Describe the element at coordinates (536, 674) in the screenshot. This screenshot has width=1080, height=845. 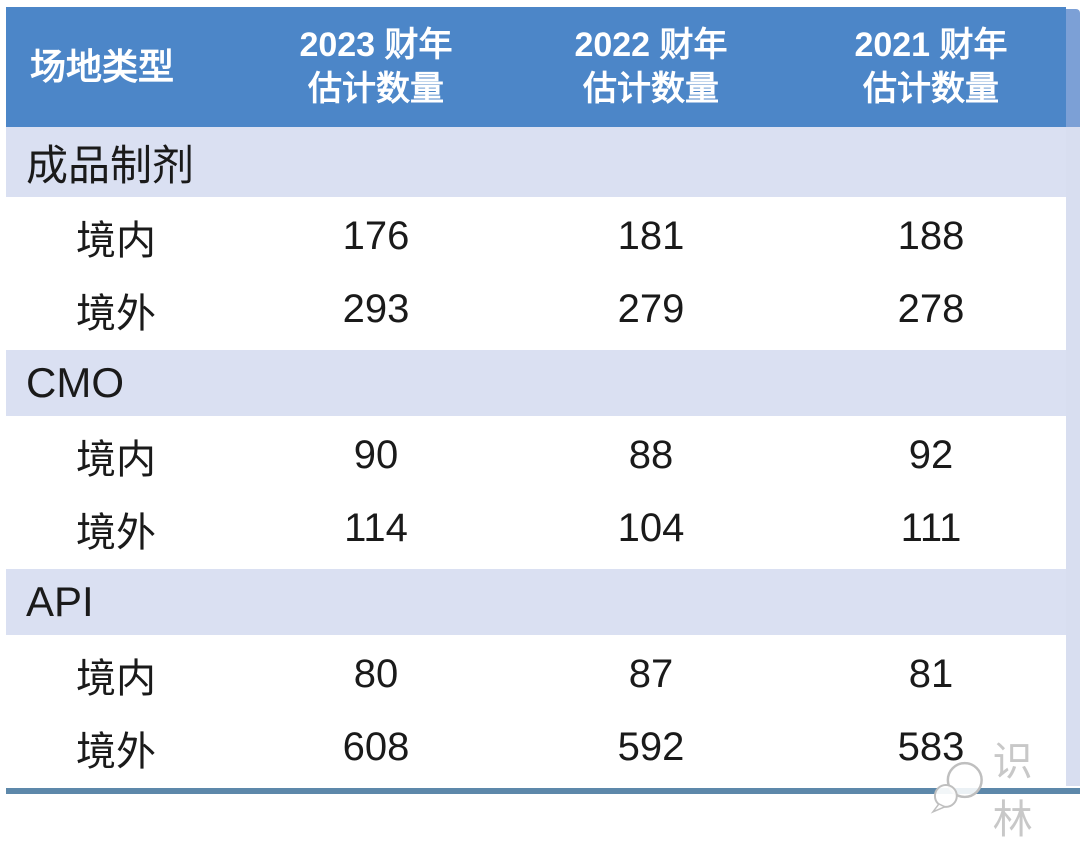
I see `table-row-api-domestic: 境内 80 87 81` at that location.